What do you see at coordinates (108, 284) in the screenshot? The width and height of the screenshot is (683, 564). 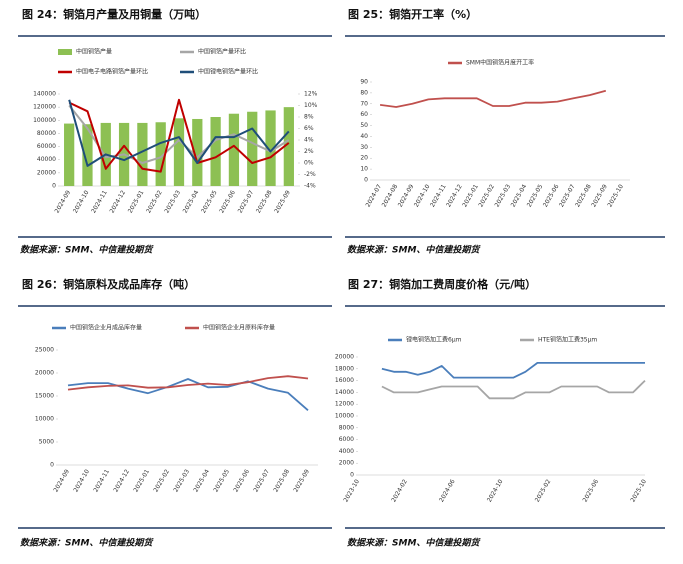 I see `figure-title: 图 26：铜箔原料及成品库存（吨）` at bounding box center [108, 284].